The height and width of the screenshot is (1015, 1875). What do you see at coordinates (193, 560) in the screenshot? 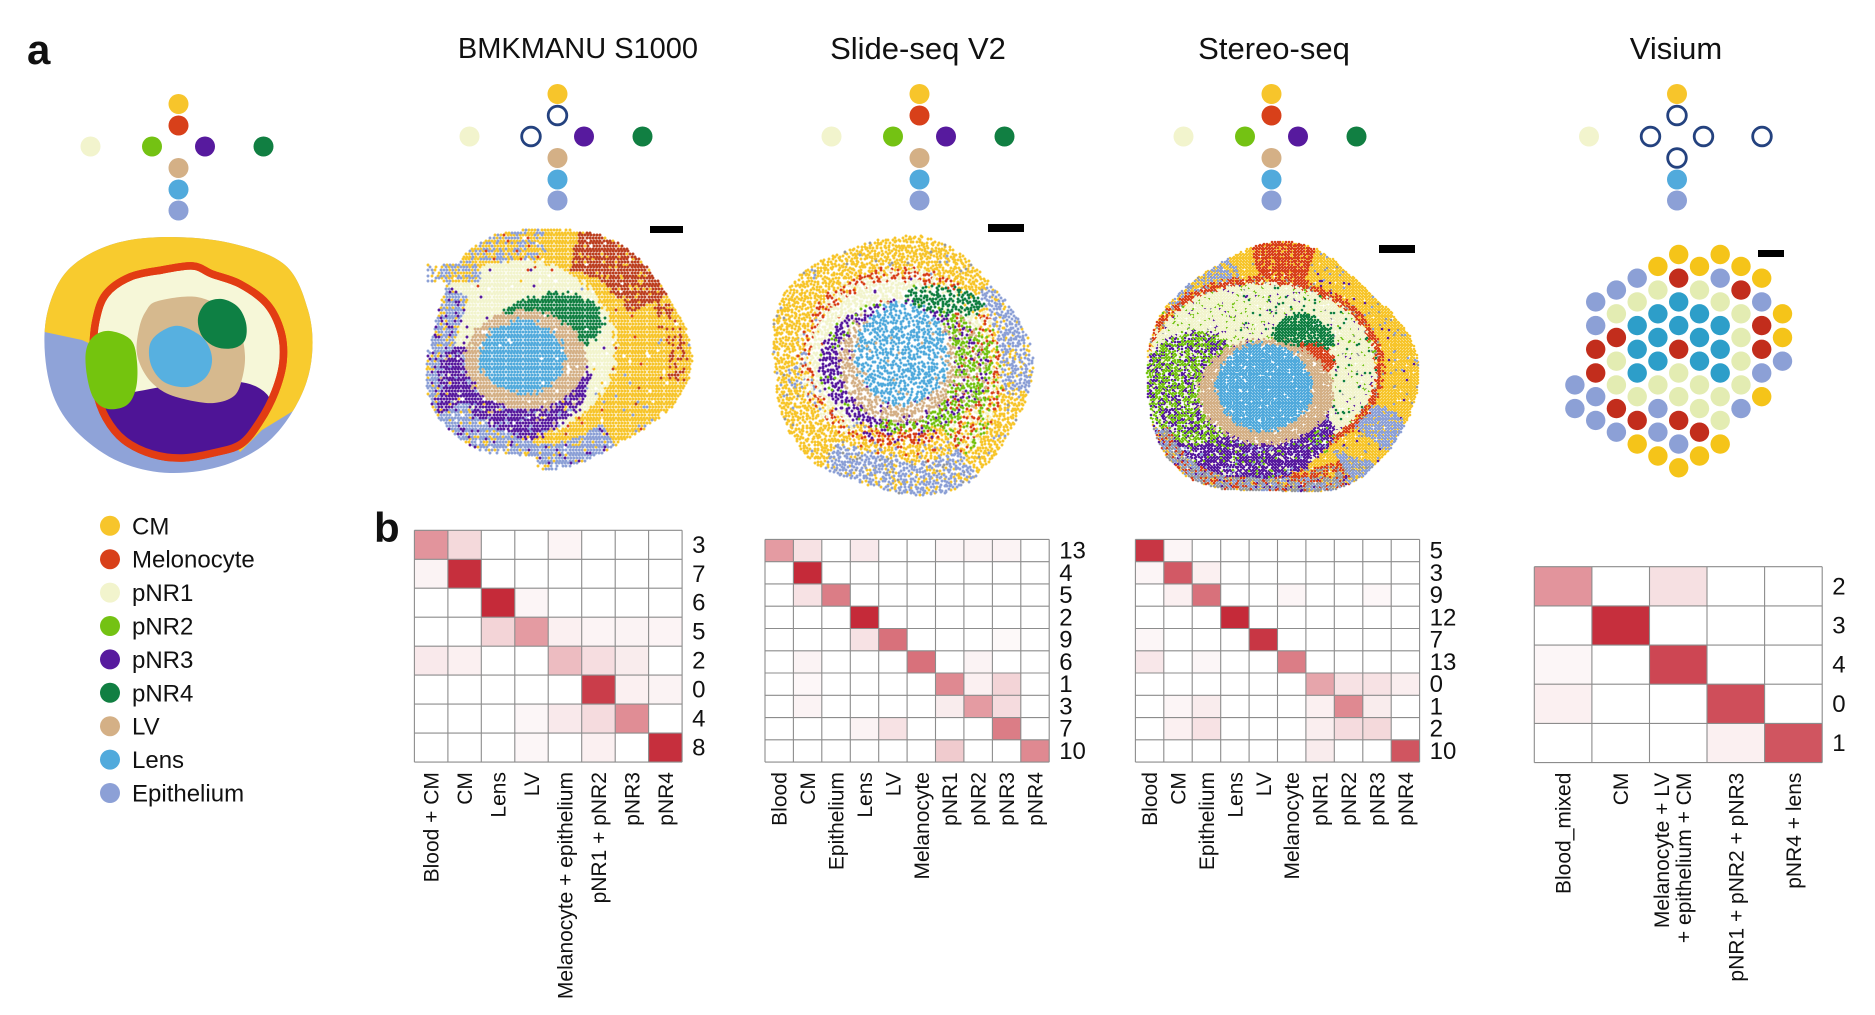
I see `svg-text: Melonocyte` at bounding box center [193, 560].